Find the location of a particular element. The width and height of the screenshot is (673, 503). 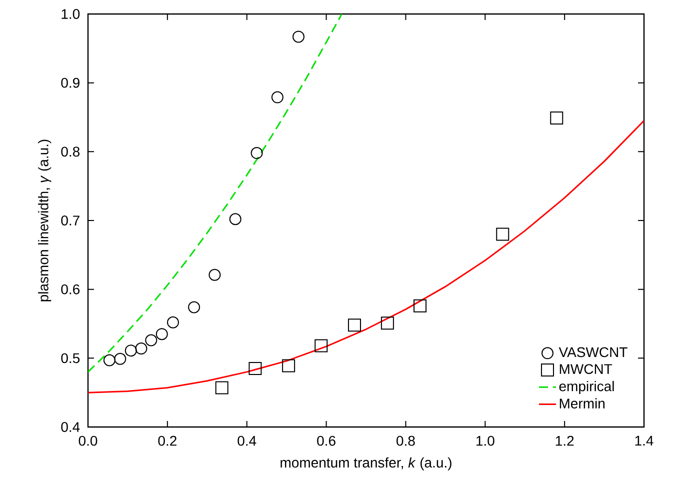

legend-label: empirical is located at coordinates (586, 387).